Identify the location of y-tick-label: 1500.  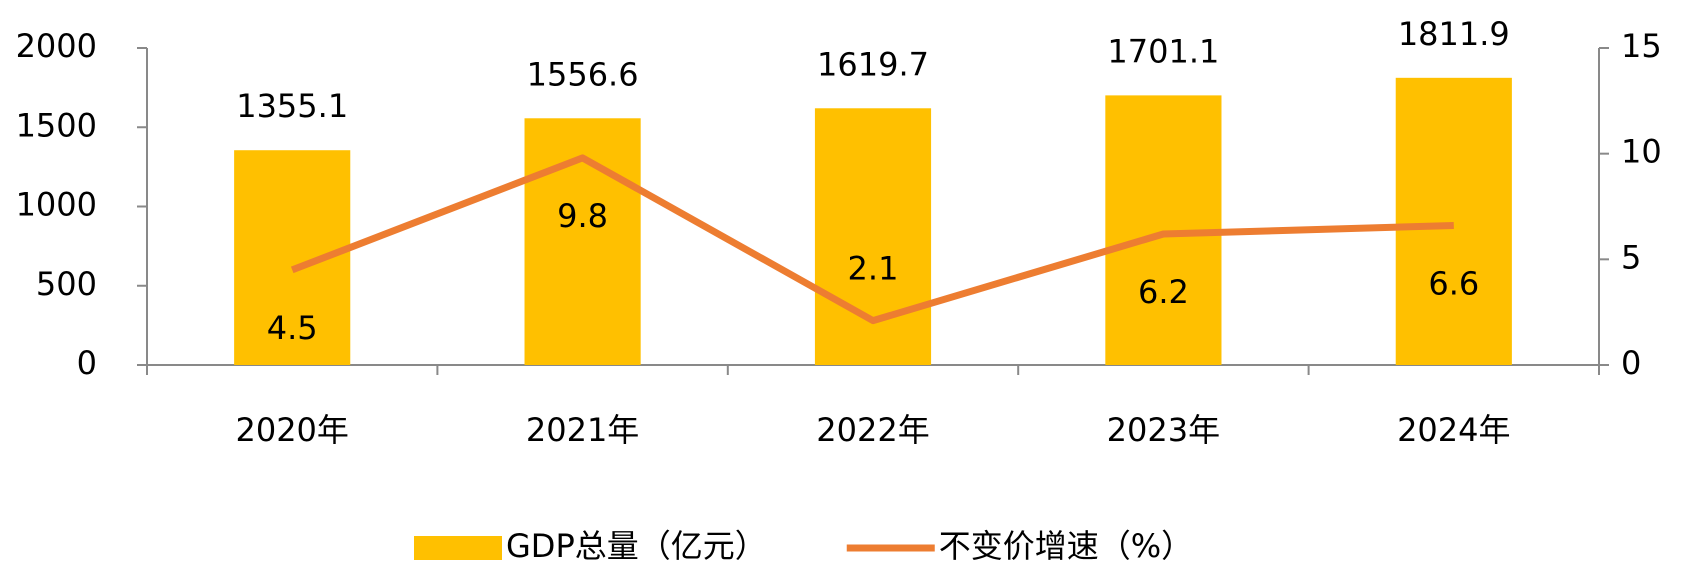
(56, 125).